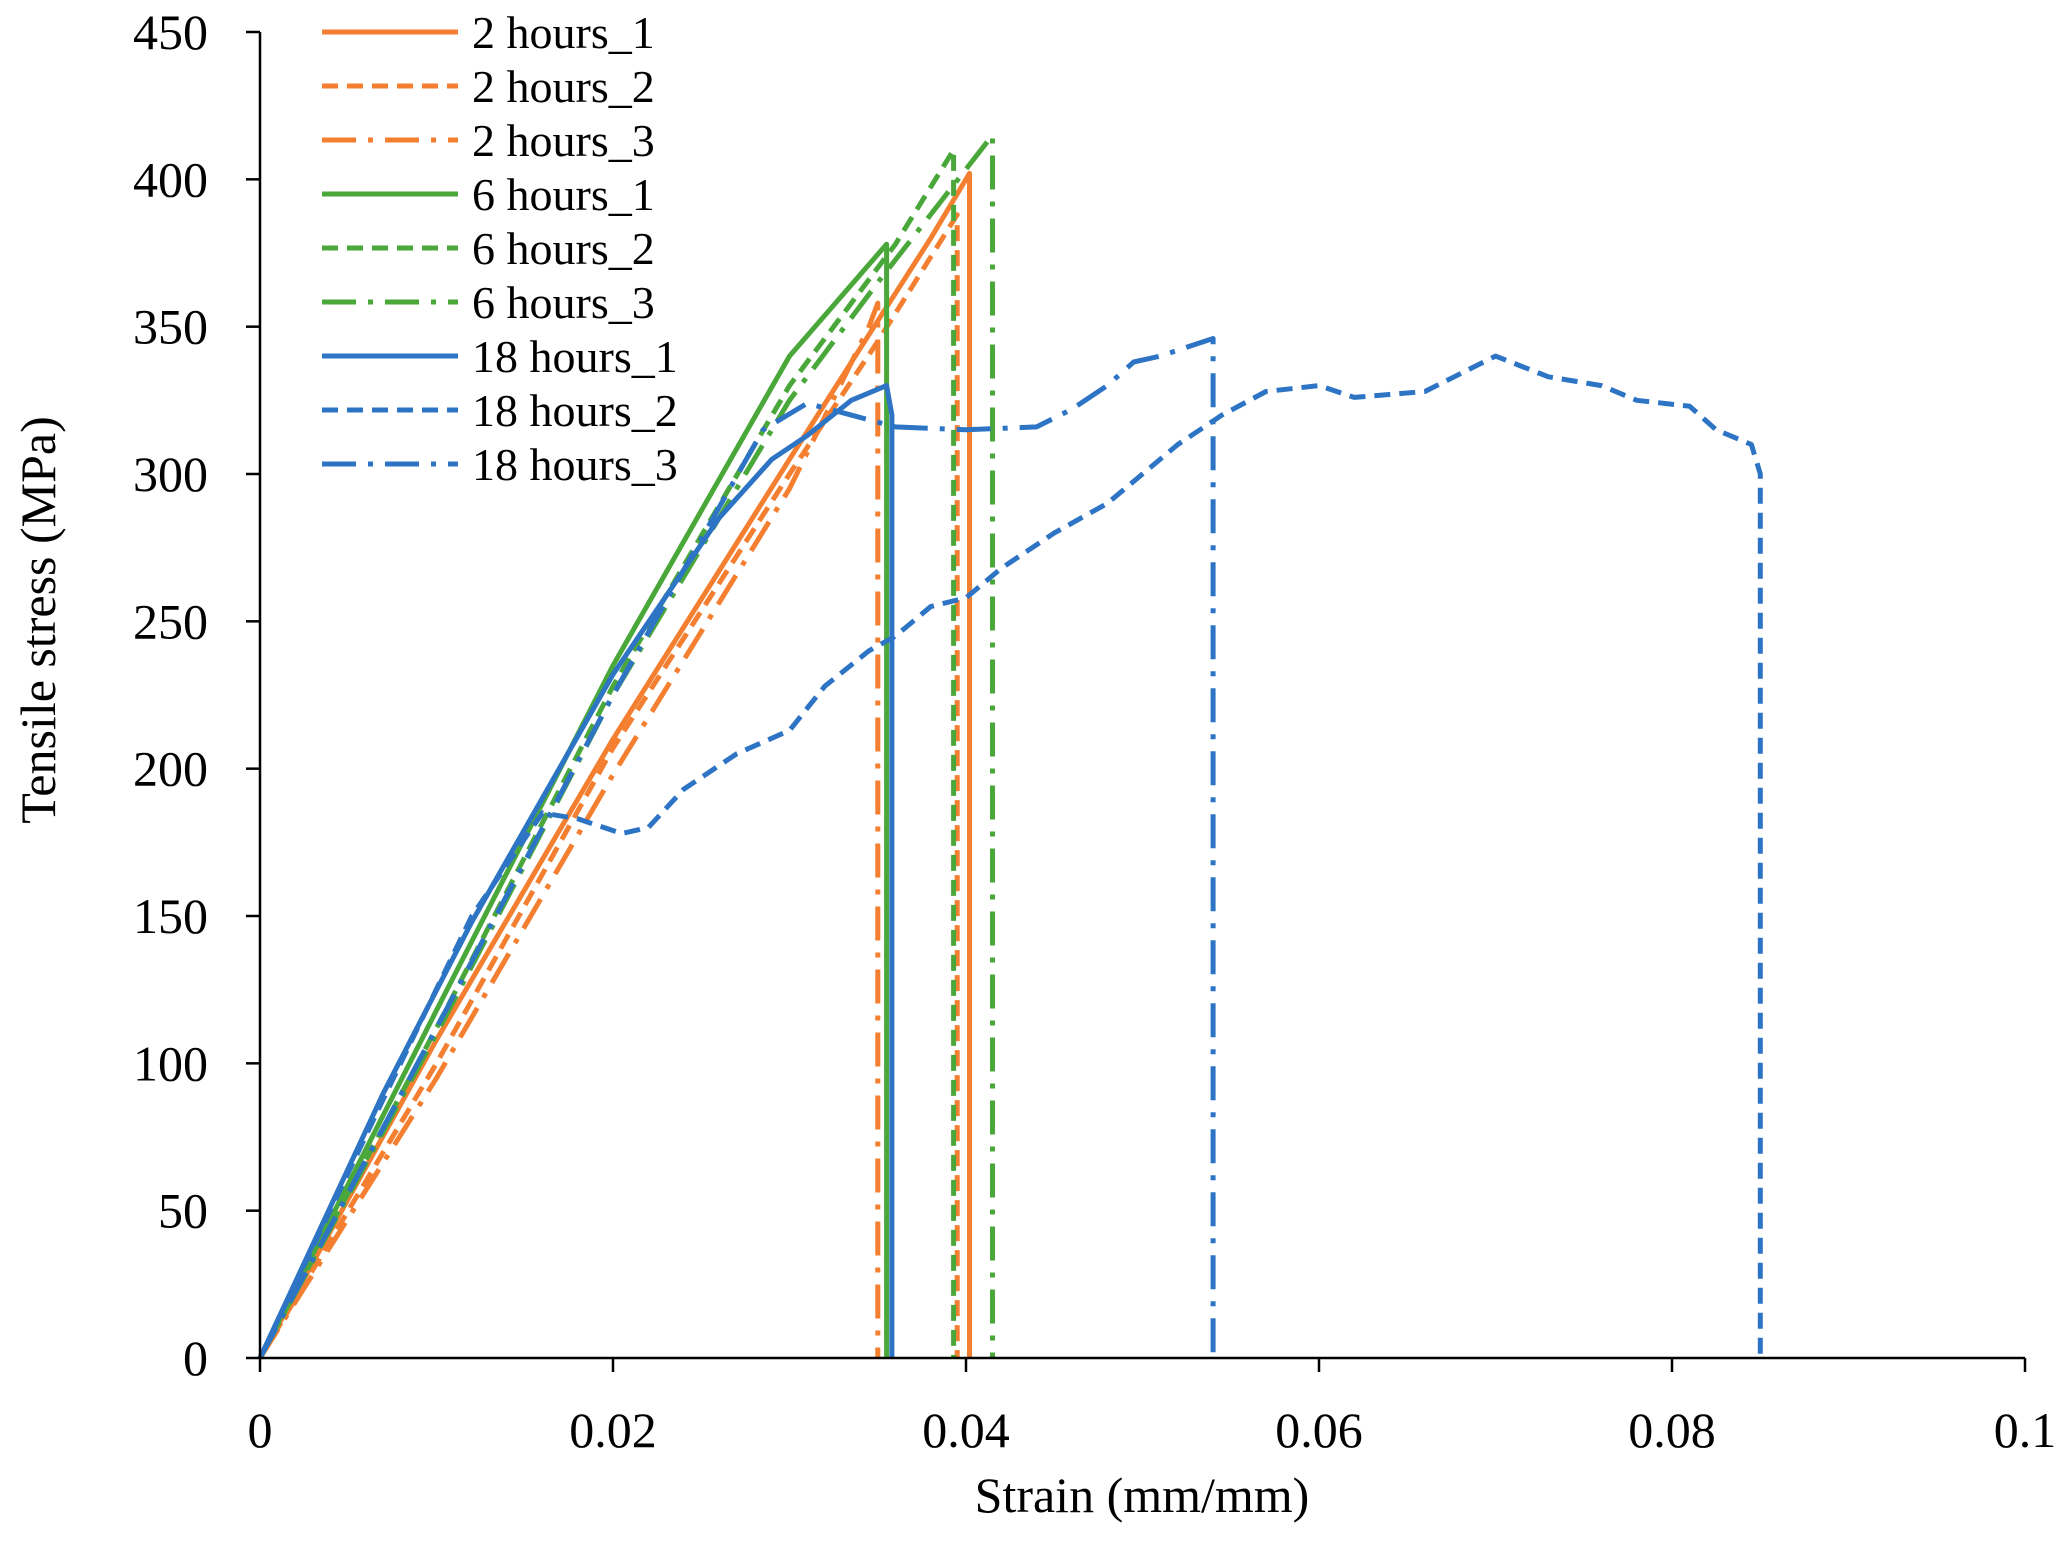  I want to click on legend-label: 6 hours_3, so click(563, 302).